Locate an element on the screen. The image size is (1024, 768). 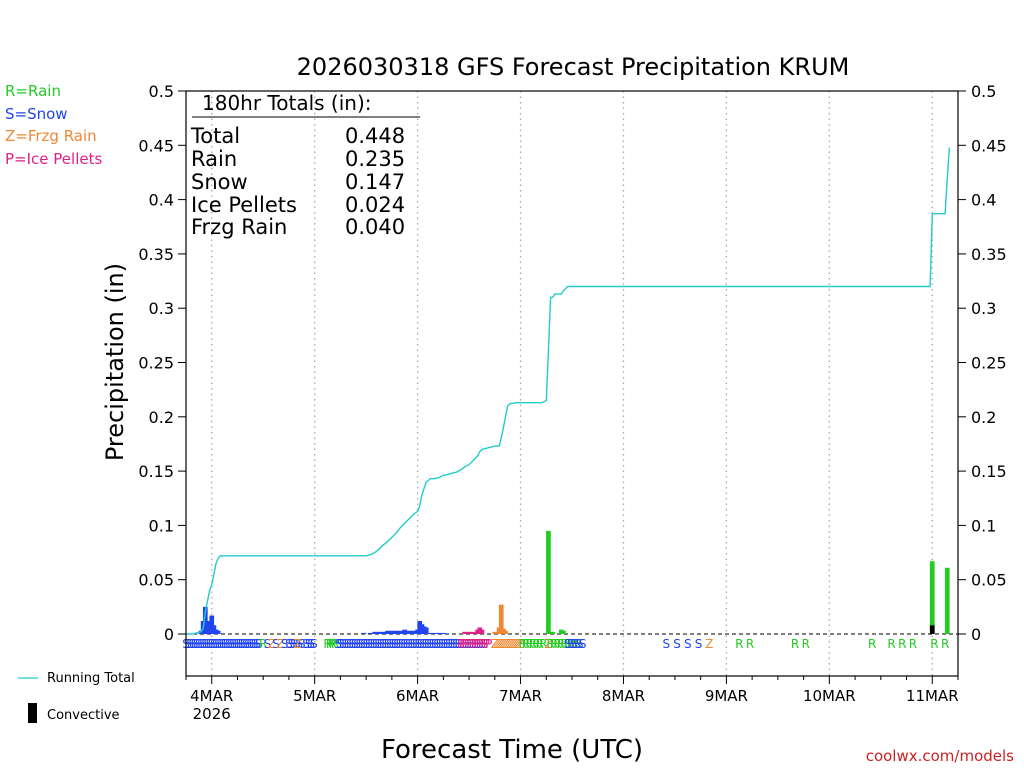
y-tick-label-right: 0.05 is located at coordinates (989, 580).